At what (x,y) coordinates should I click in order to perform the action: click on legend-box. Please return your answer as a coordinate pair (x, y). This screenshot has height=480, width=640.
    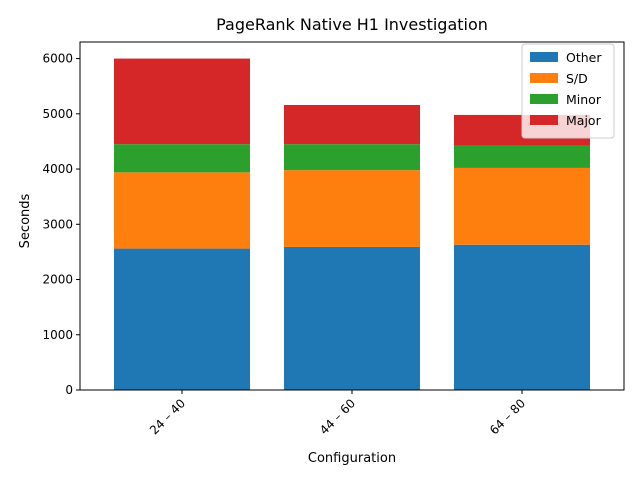
    Looking at the image, I should click on (568, 91).